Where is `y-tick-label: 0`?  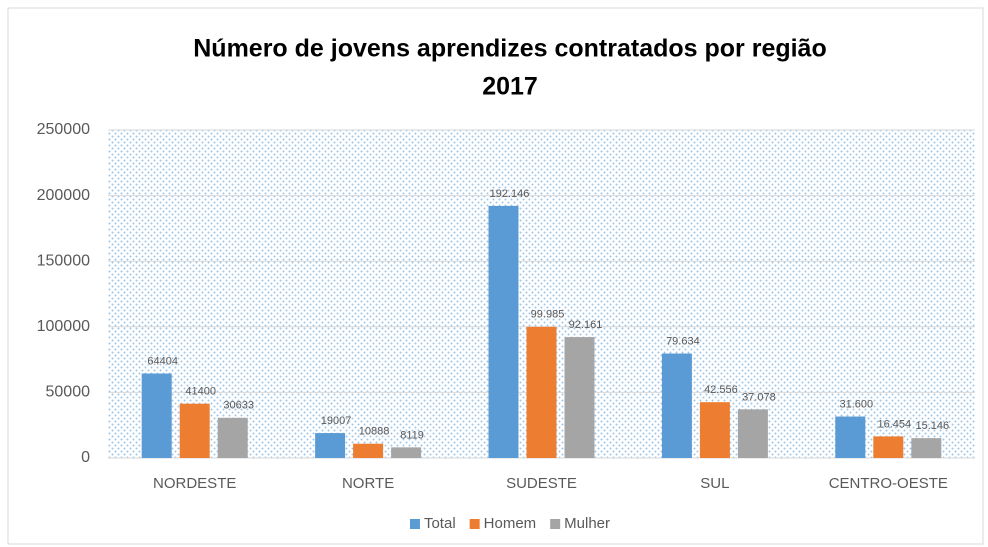 y-tick-label: 0 is located at coordinates (85, 457).